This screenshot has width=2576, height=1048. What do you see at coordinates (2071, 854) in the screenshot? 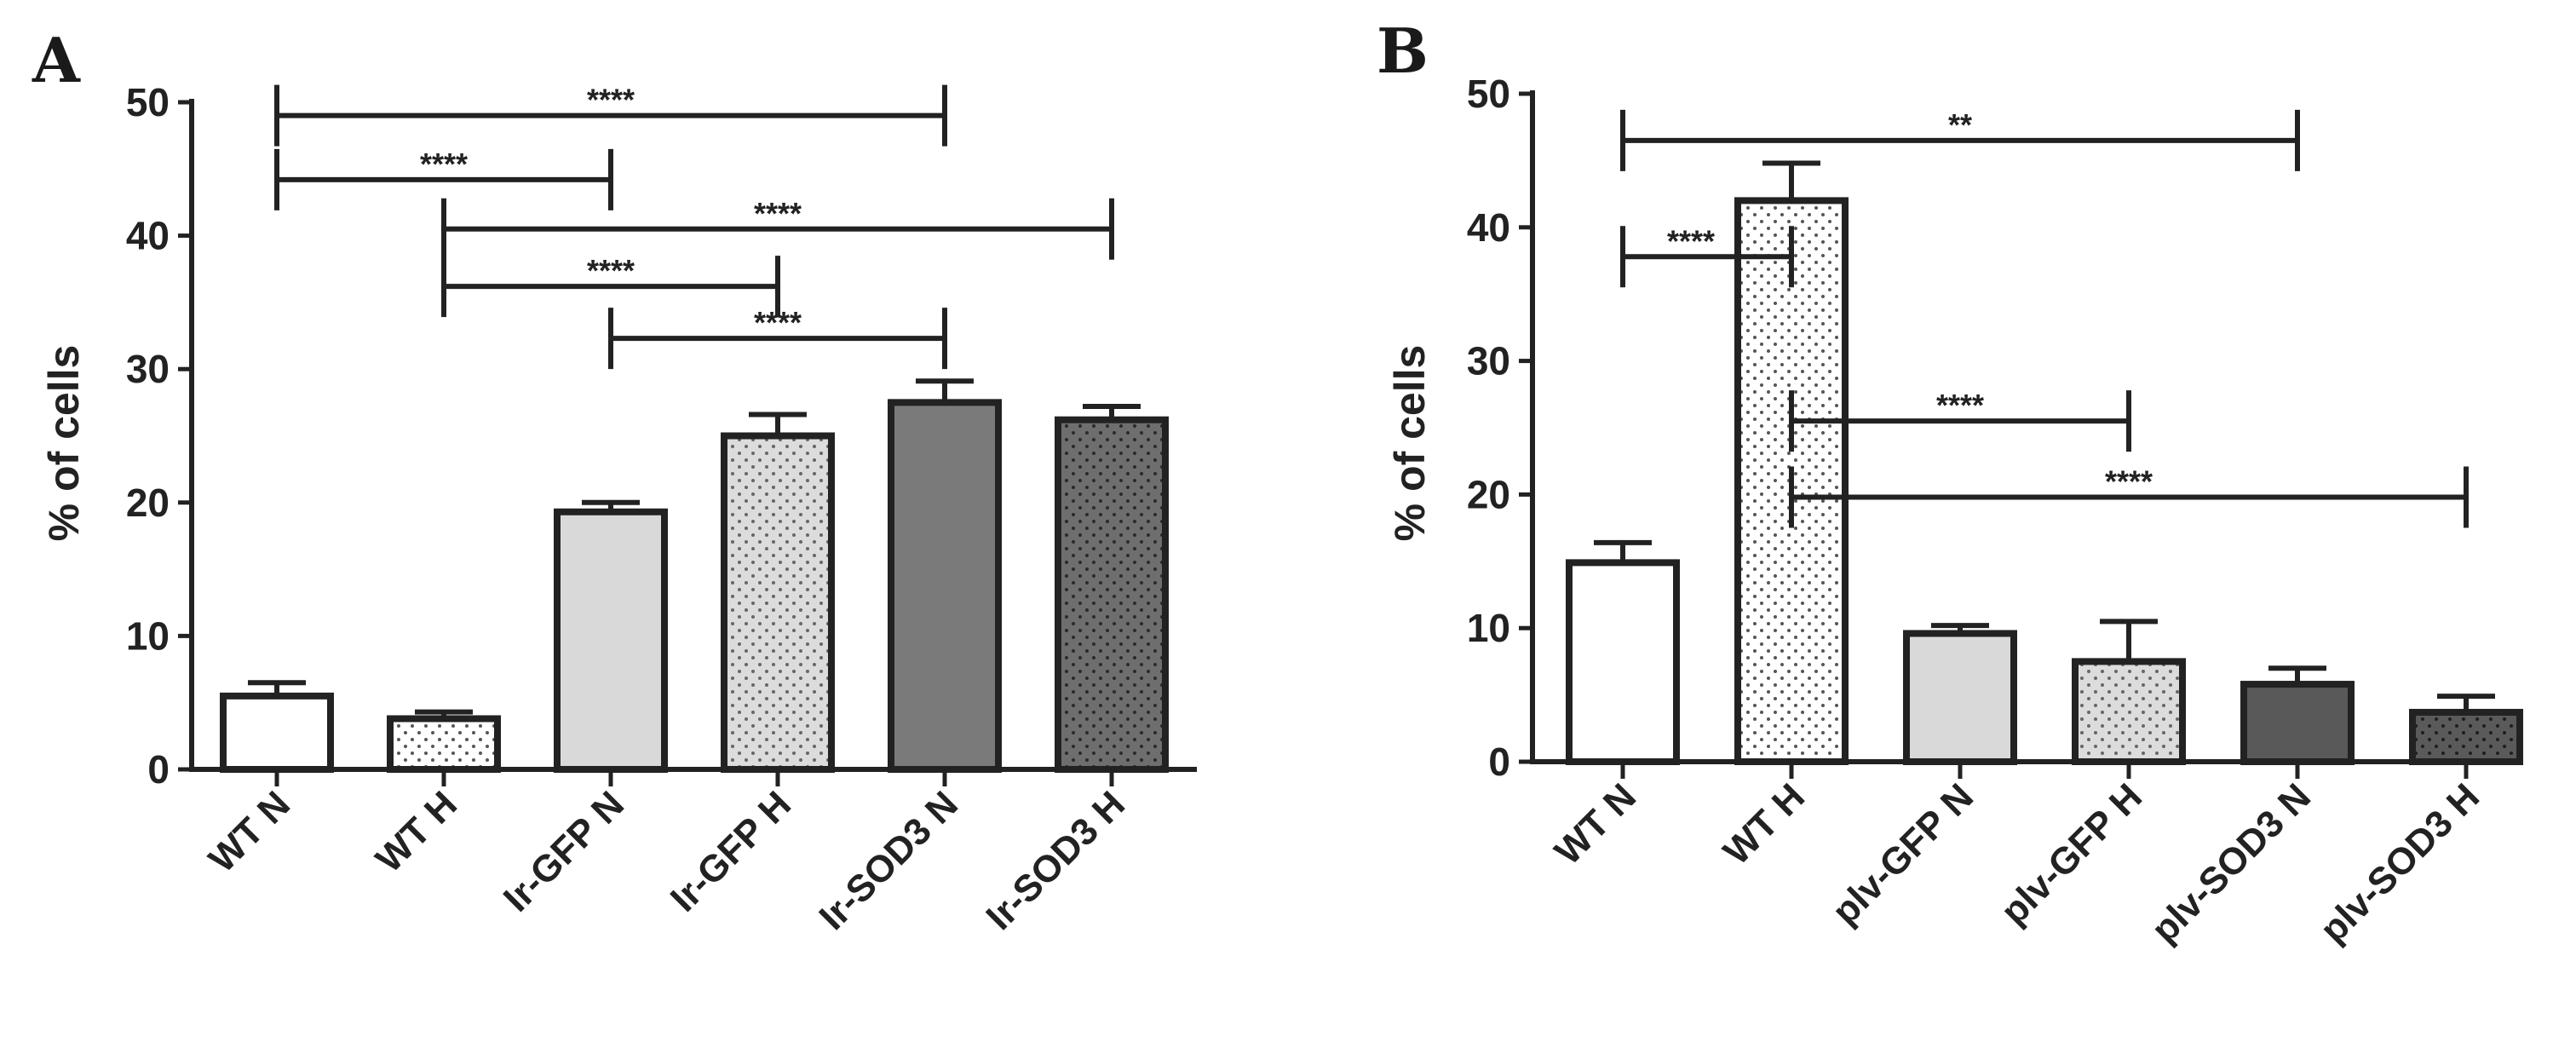
I see `category-label: plv-GFP H` at bounding box center [2071, 854].